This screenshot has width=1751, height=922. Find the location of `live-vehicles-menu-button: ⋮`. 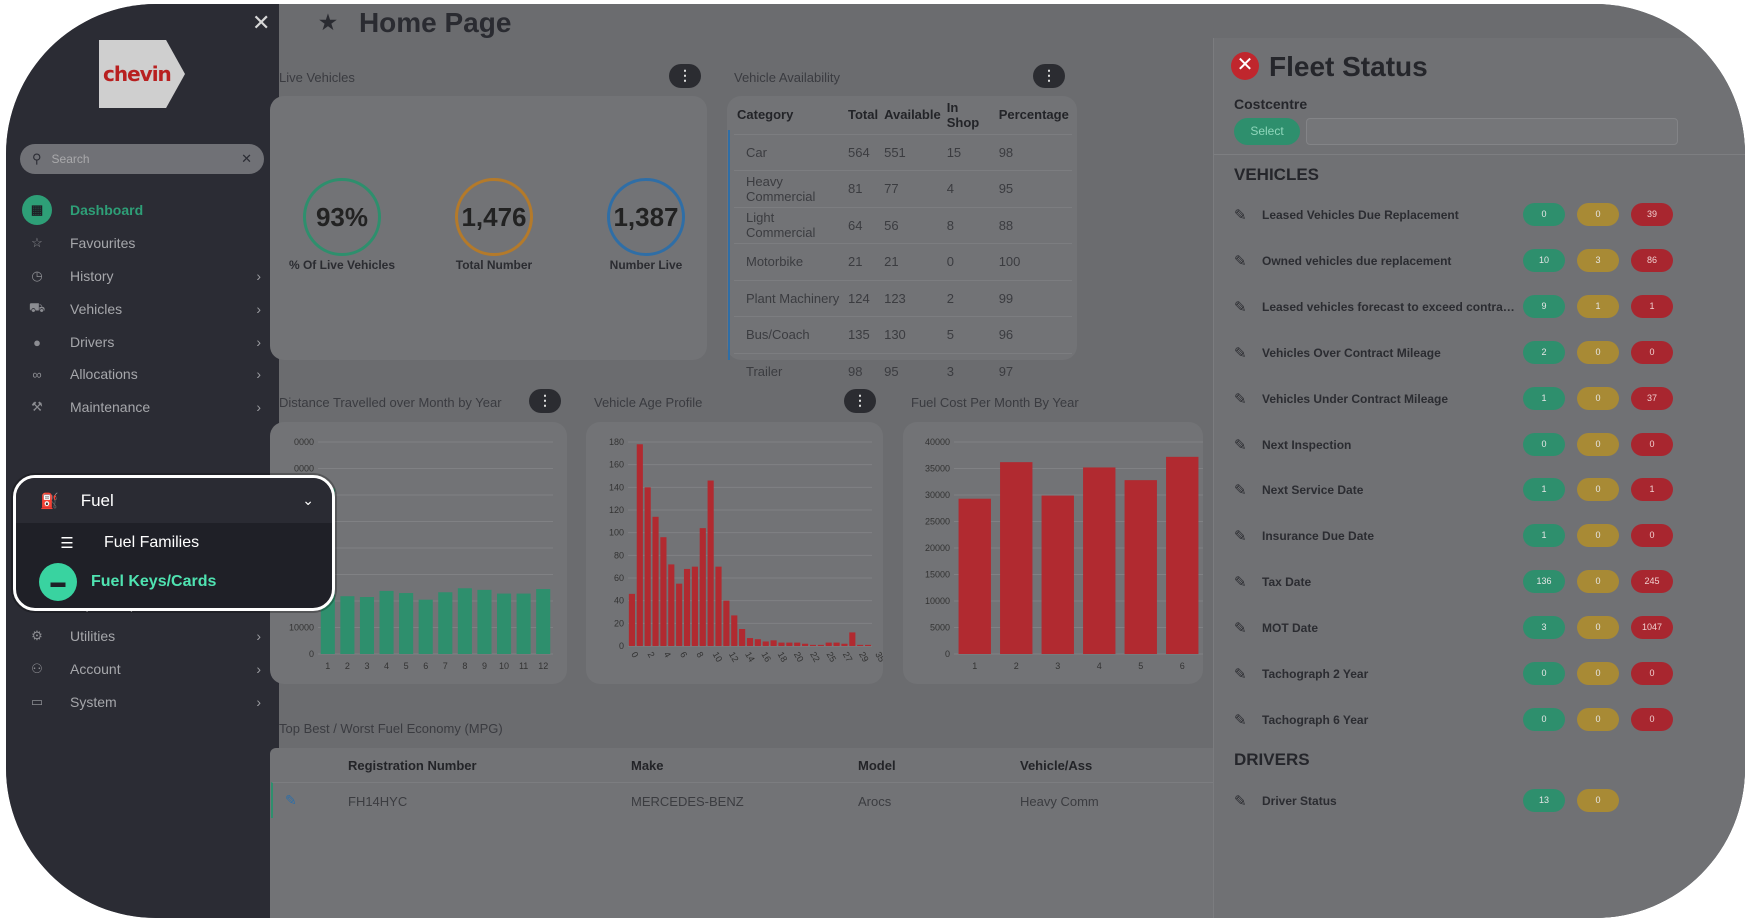

live-vehicles-menu-button: ⋮ is located at coordinates (685, 76).